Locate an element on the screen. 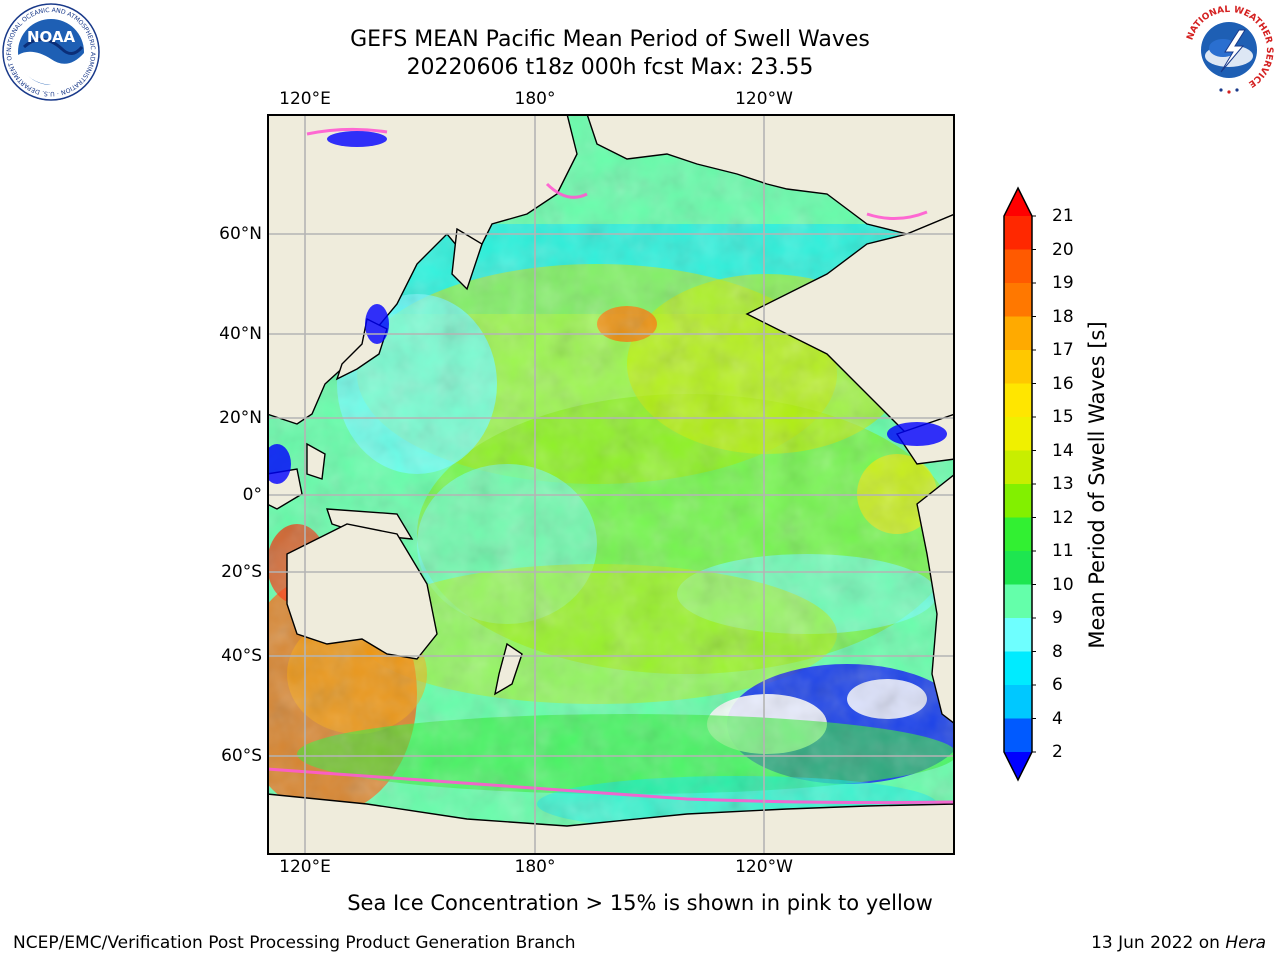 This screenshot has width=1280, height=960. colorbar-max-extend is located at coordinates (1018, 202).